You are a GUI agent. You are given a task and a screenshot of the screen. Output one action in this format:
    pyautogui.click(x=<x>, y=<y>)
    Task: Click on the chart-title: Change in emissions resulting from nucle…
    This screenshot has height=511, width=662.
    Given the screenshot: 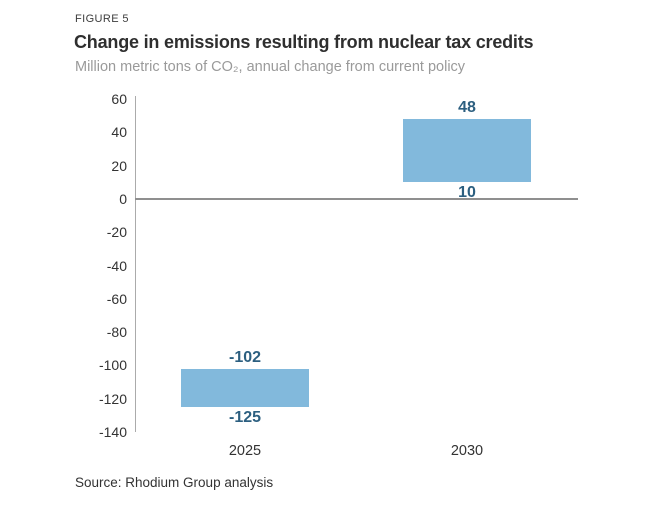 What is the action you would take?
    pyautogui.click(x=304, y=42)
    